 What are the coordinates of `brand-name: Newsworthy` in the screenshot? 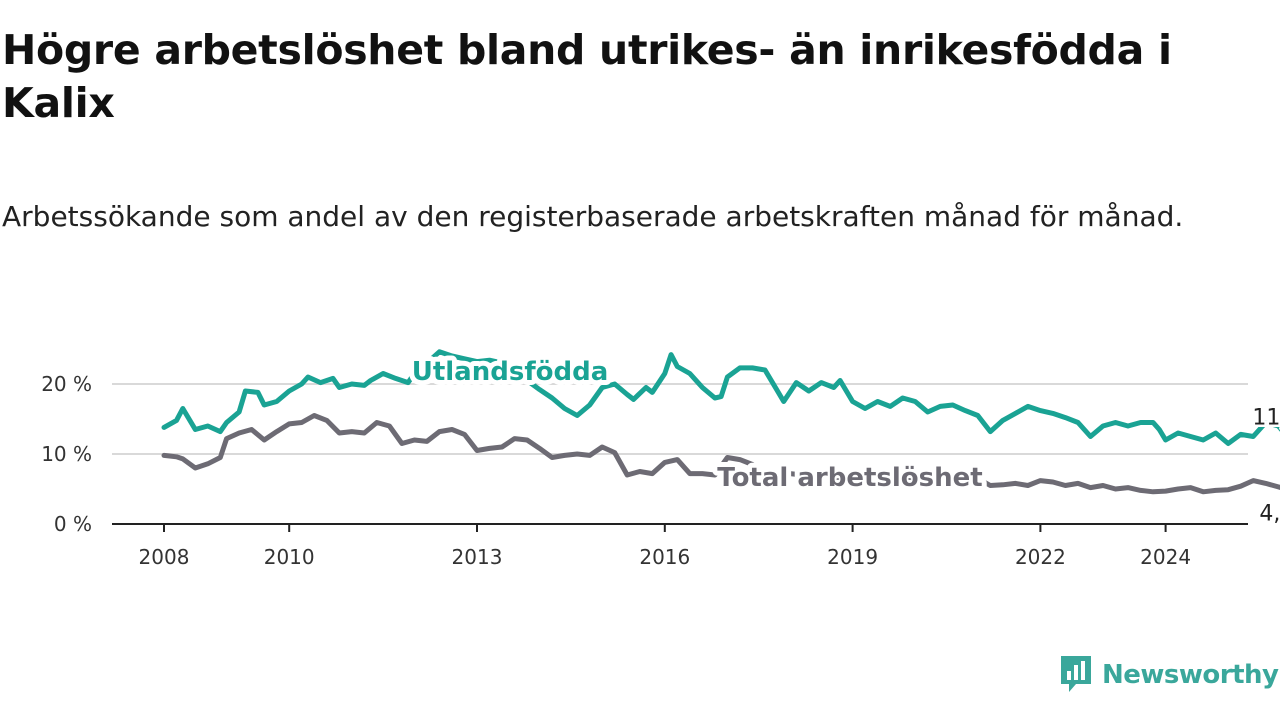 It's located at (1190, 675).